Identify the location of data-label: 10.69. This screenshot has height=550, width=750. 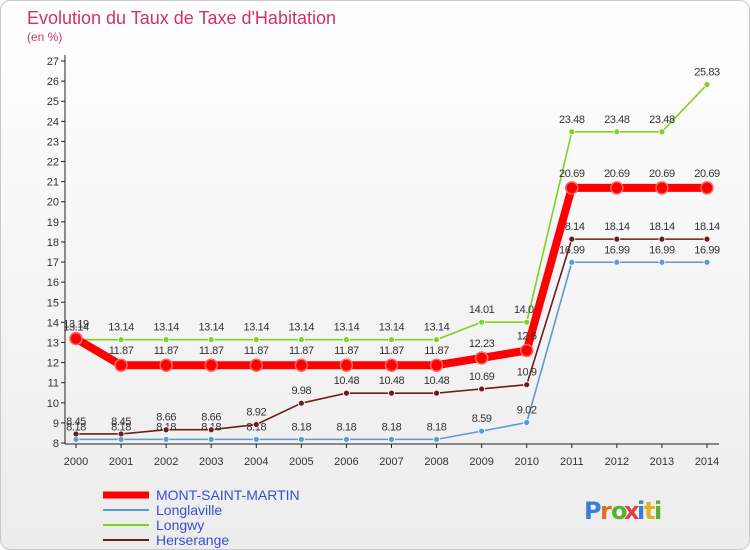
(482, 377).